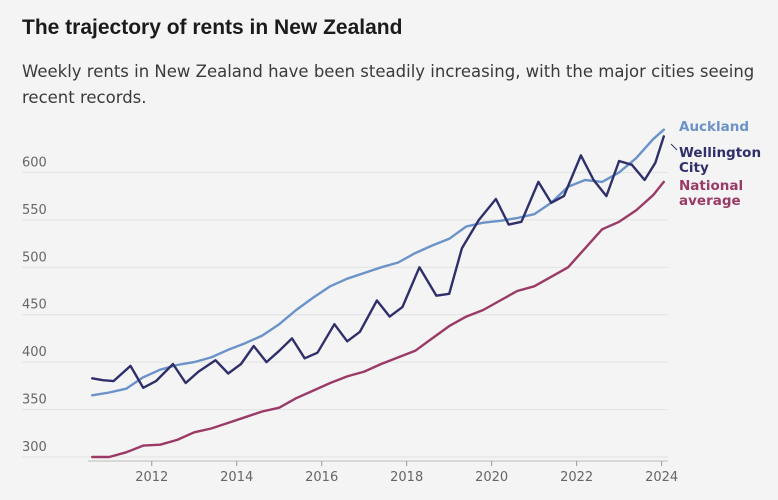 This screenshot has height=500, width=778. Describe the element at coordinates (406, 477) in the screenshot. I see `x-tick-label: 2018` at that location.